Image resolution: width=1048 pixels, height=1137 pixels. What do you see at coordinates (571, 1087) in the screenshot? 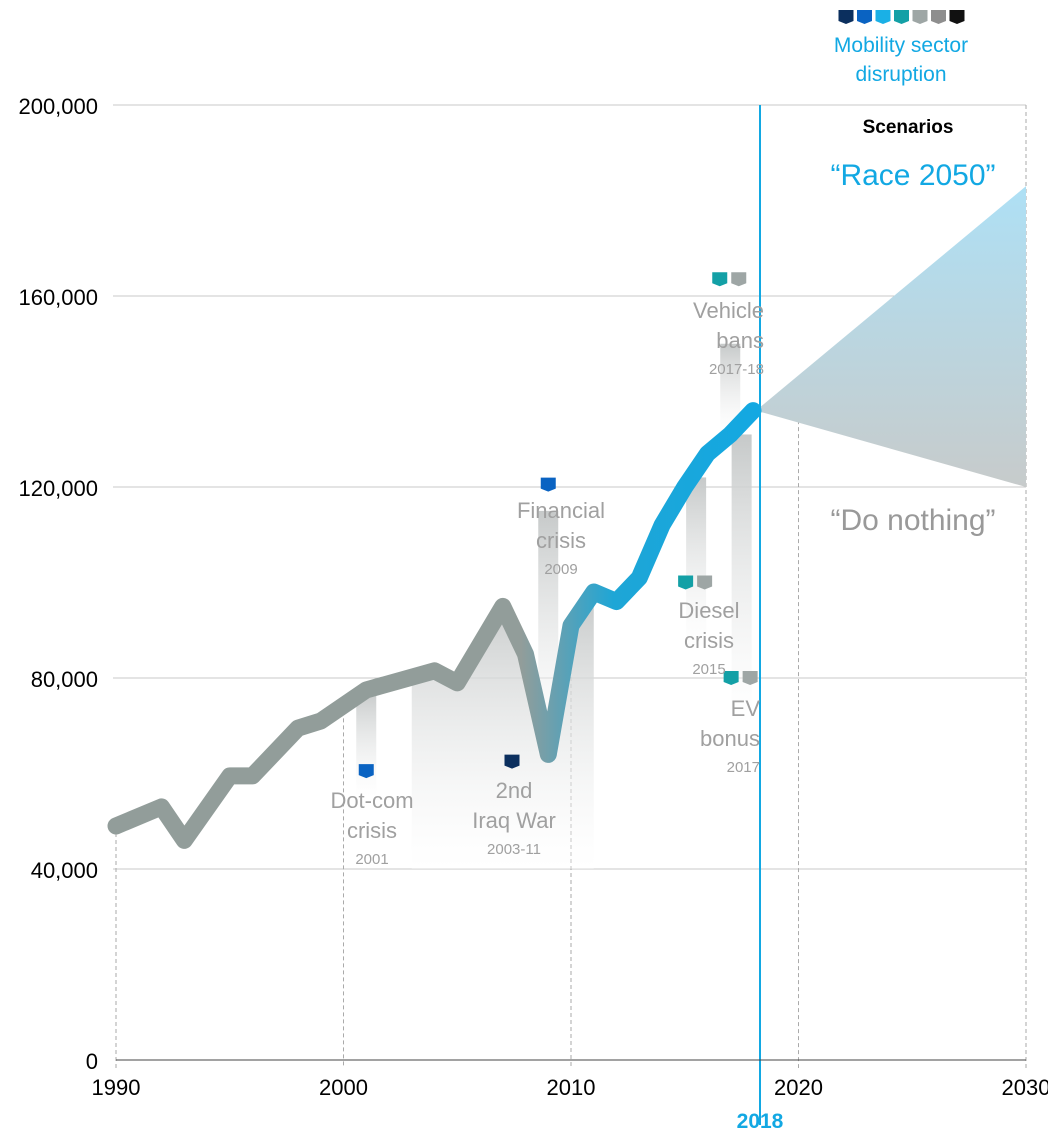
I see `x-tick-label: 2010` at bounding box center [571, 1087].